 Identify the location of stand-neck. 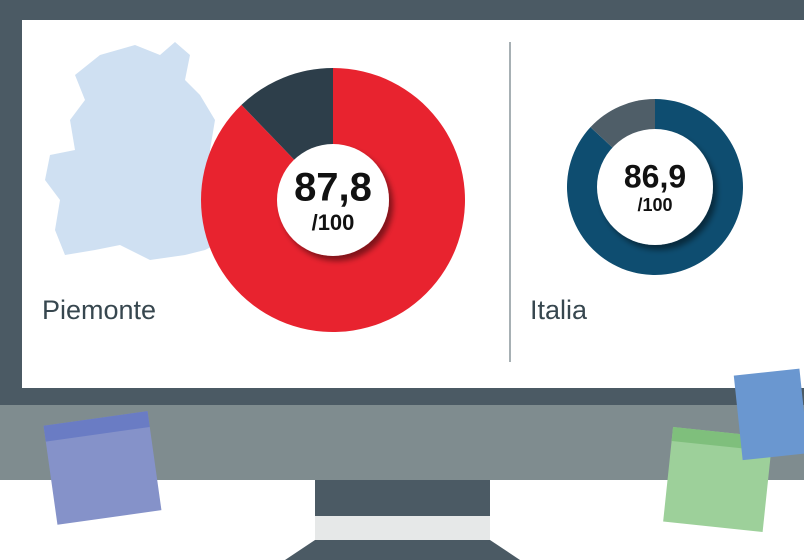
(402, 498).